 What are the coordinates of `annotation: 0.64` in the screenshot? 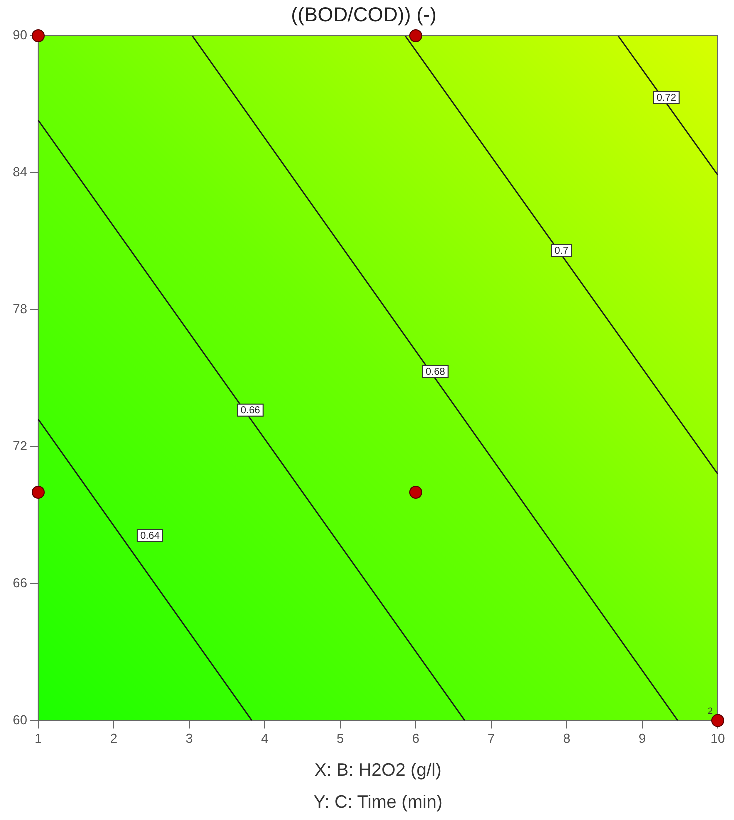 It's located at (150, 536).